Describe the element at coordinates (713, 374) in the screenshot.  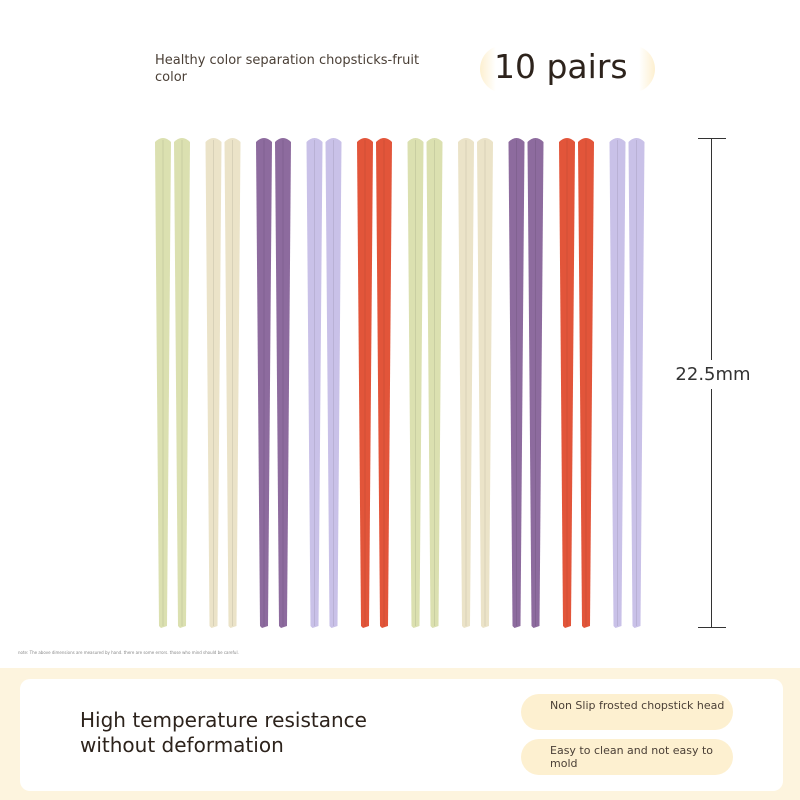
I see `dimension-label: 22.5mm` at that location.